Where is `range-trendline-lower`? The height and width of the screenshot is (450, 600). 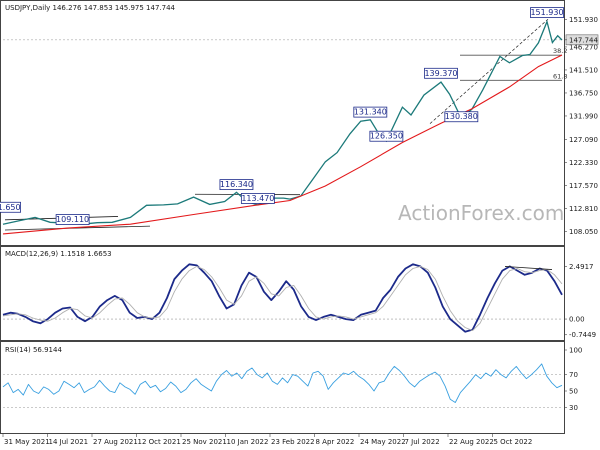
range-trendline-lower is located at coordinates (77, 228).